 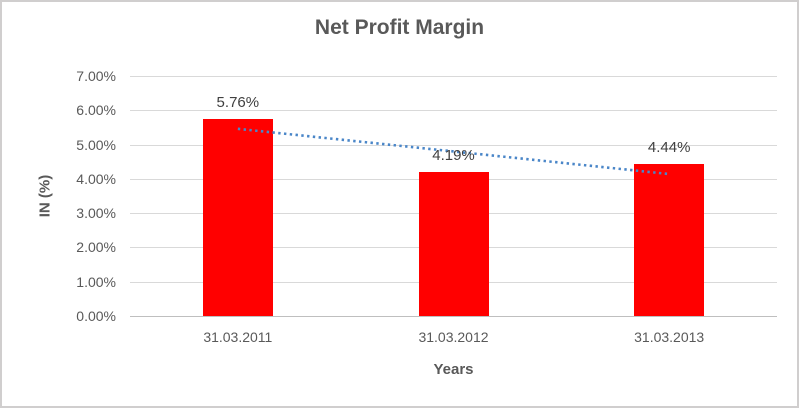 I want to click on data-label: 4.44%, so click(x=669, y=147).